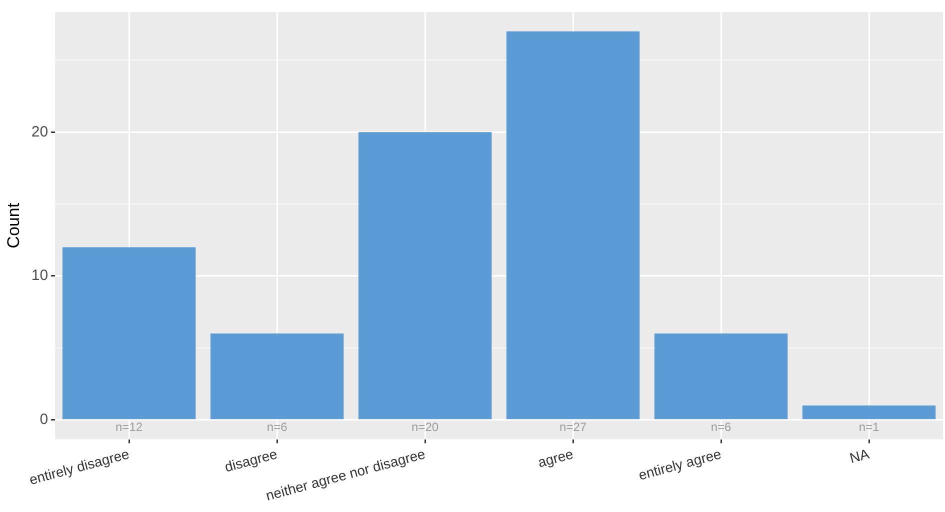  Describe the element at coordinates (44, 419) in the screenshot. I see `y-tick-label: 0` at that location.